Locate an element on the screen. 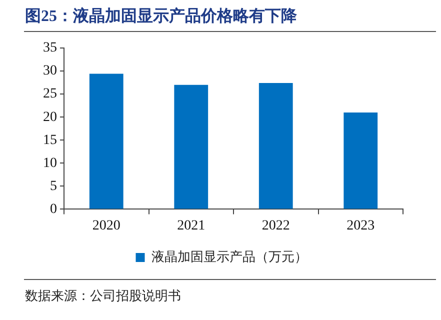  y-tick-label: 5 is located at coordinates (53, 186).